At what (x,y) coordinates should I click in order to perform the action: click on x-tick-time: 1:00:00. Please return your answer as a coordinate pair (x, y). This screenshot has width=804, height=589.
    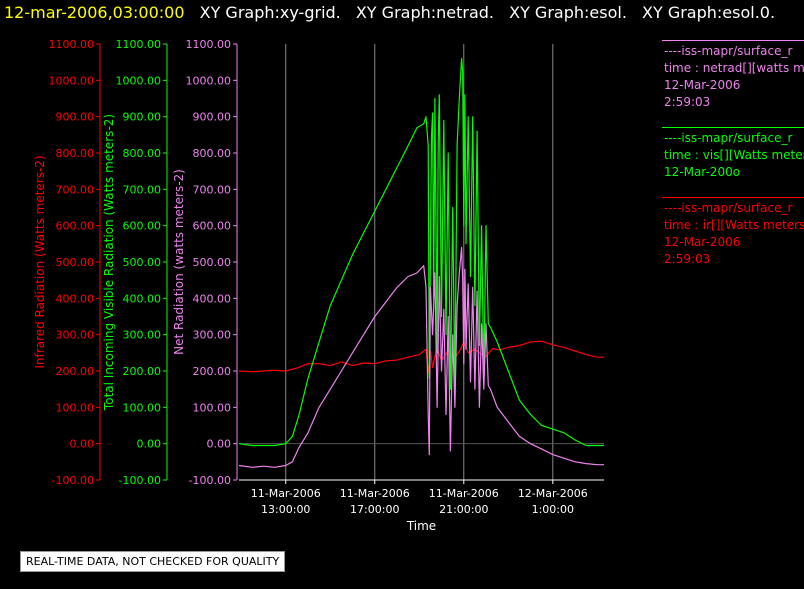
    Looking at the image, I should click on (553, 509).